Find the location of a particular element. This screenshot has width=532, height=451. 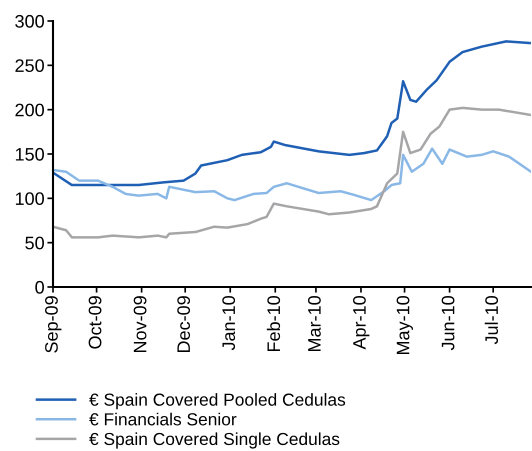

x-tick-label: Feb-10 is located at coordinates (273, 324).